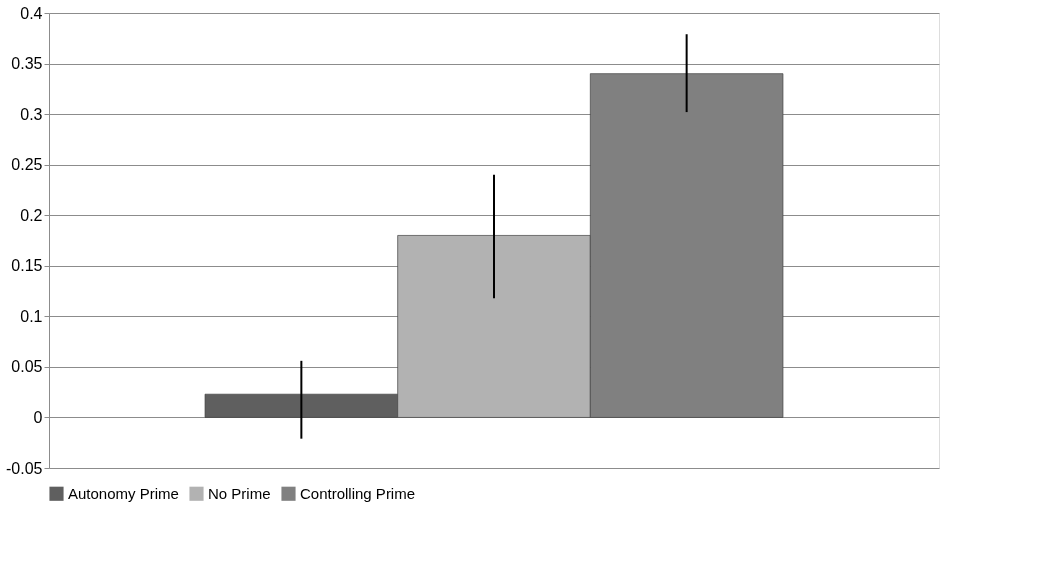 The image size is (1063, 582). I want to click on y-tick-label: 0.4, so click(31, 13).